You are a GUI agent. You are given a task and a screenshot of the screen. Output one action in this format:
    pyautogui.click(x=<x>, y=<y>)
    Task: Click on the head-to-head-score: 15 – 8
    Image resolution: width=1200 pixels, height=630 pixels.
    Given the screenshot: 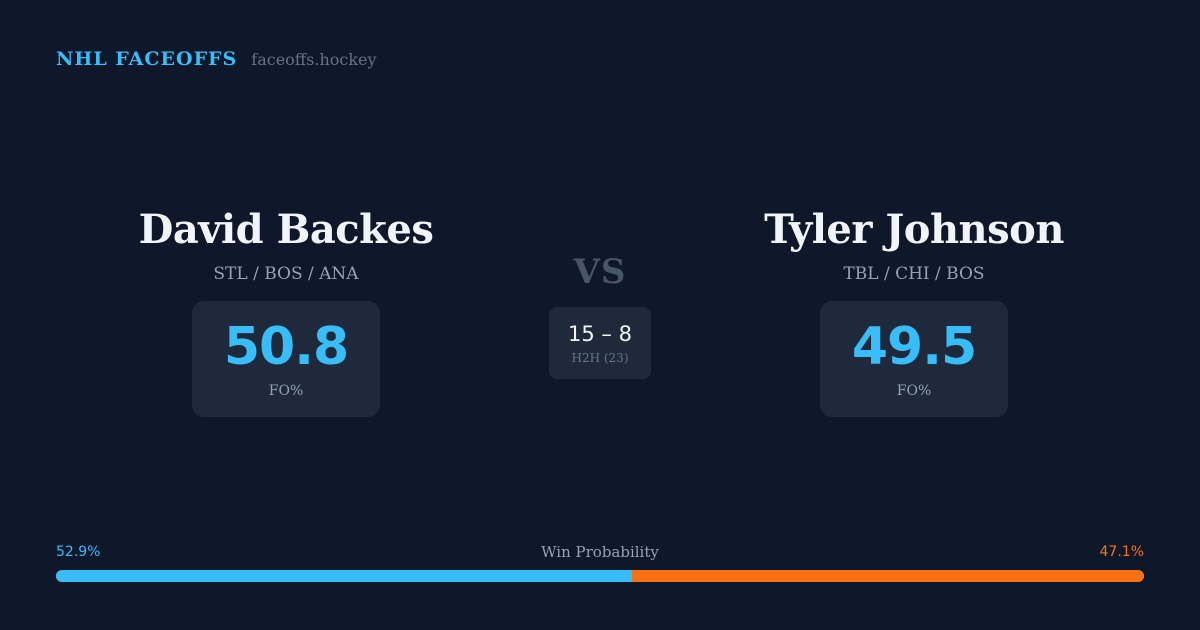 What is the action you would take?
    pyautogui.click(x=600, y=334)
    